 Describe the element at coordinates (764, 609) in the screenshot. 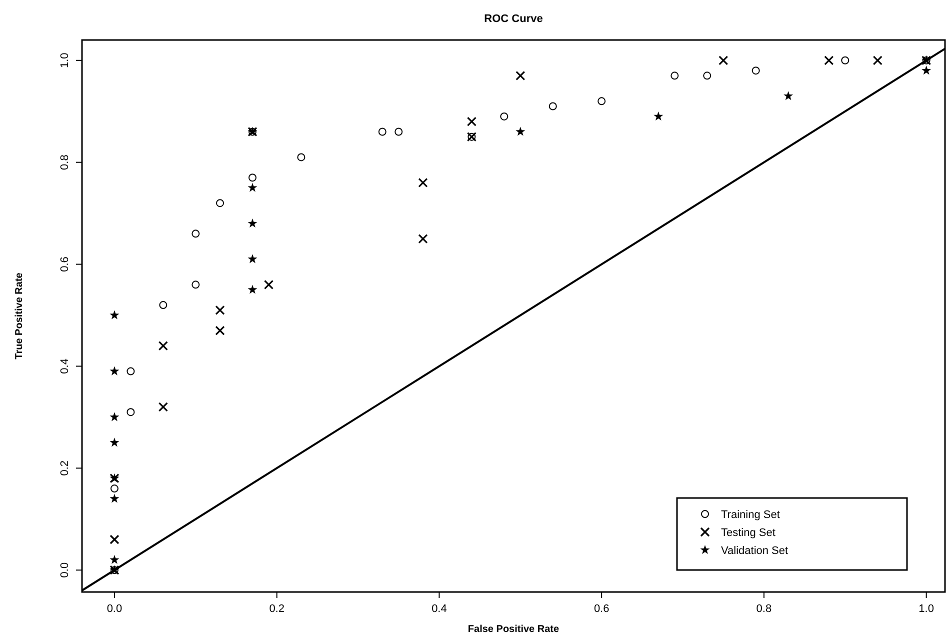

I see `x-tick-label: 0.8` at that location.